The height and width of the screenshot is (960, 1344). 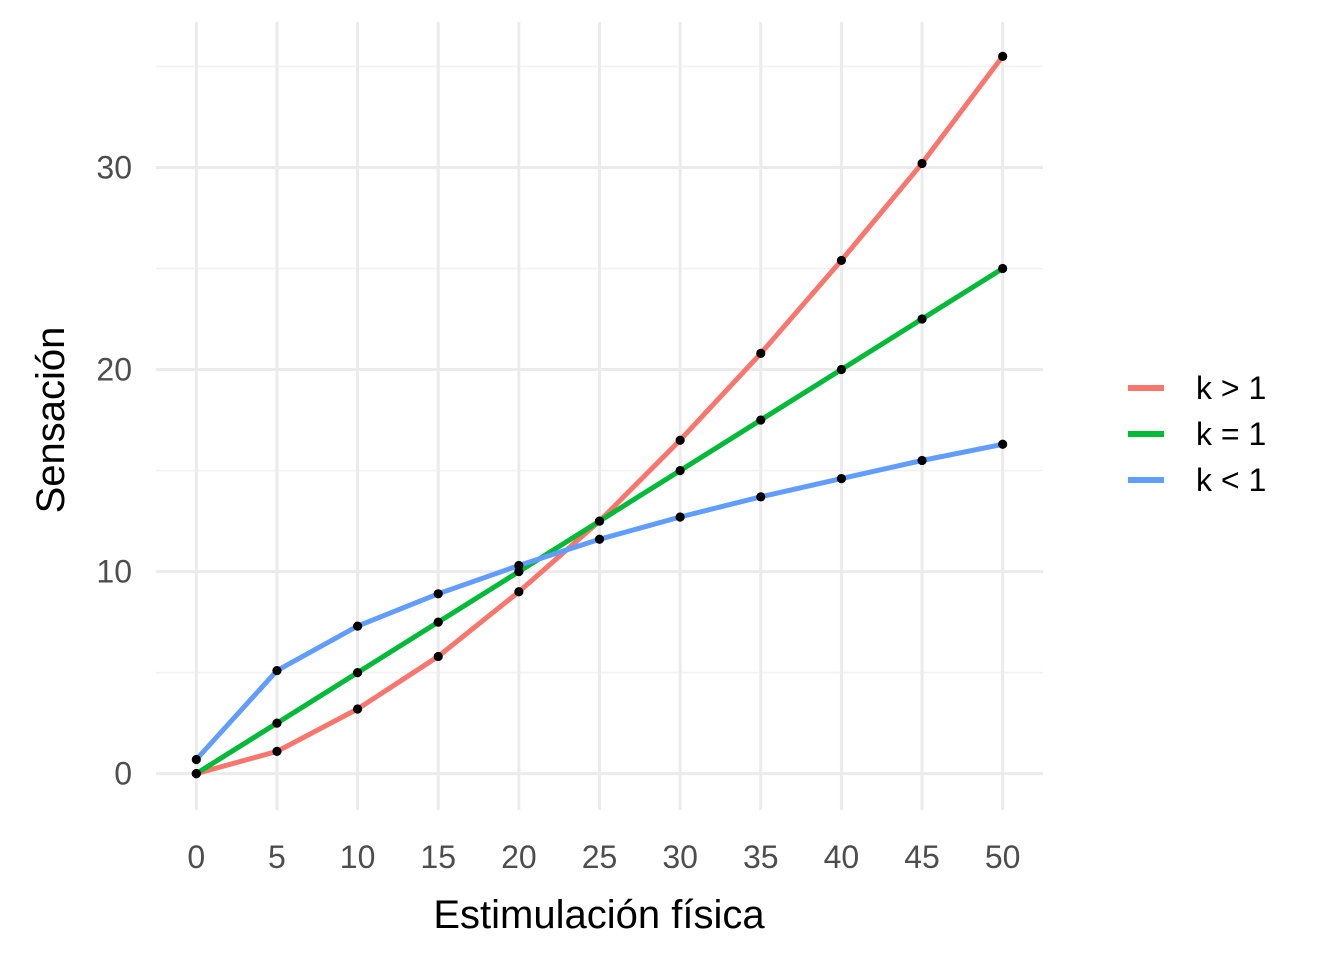 I want to click on legend-label: k < 1, so click(x=1231, y=480).